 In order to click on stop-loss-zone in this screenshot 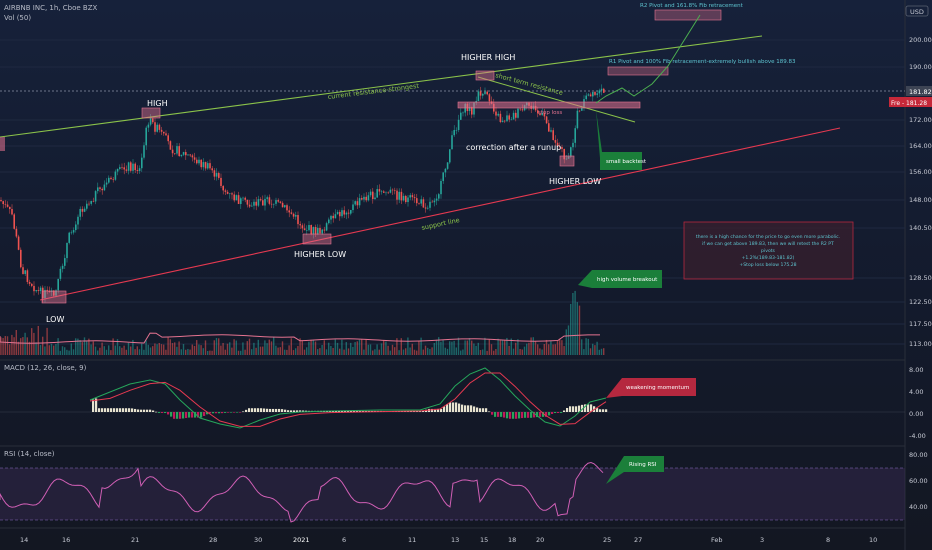, I will do `click(549, 105)`.